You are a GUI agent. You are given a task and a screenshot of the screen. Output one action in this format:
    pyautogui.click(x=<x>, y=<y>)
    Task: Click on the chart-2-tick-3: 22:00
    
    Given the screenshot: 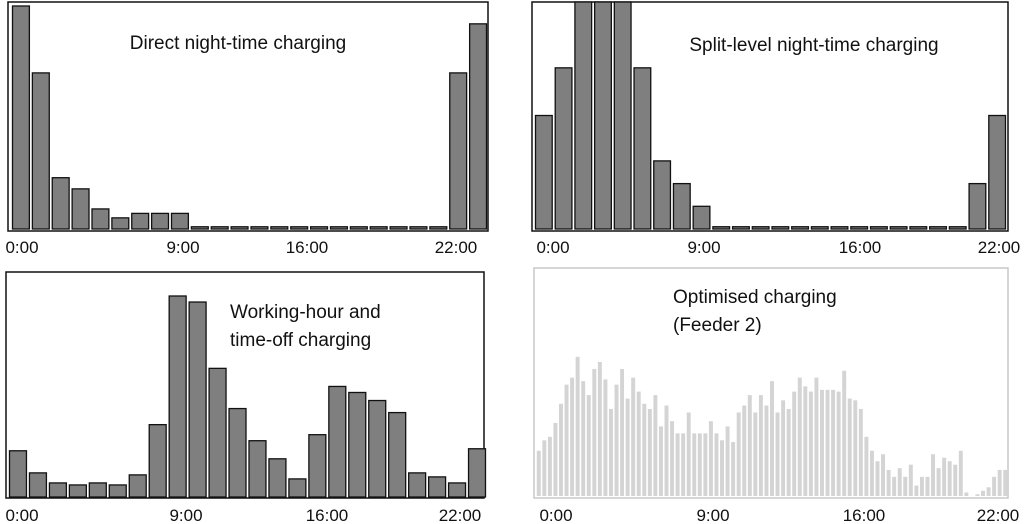 What is the action you would take?
    pyautogui.click(x=999, y=247)
    